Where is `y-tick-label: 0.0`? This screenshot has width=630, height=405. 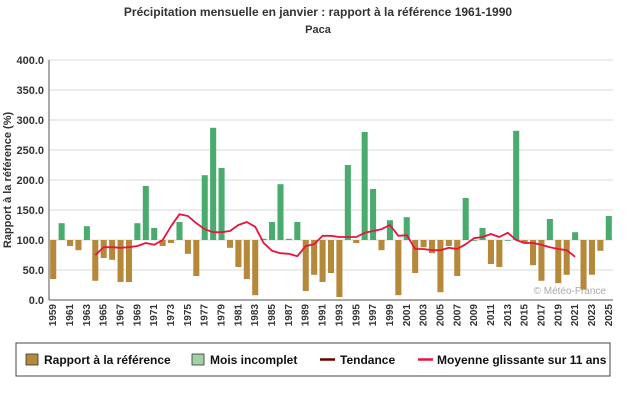 y-tick-label: 0.0 is located at coordinates (36, 301).